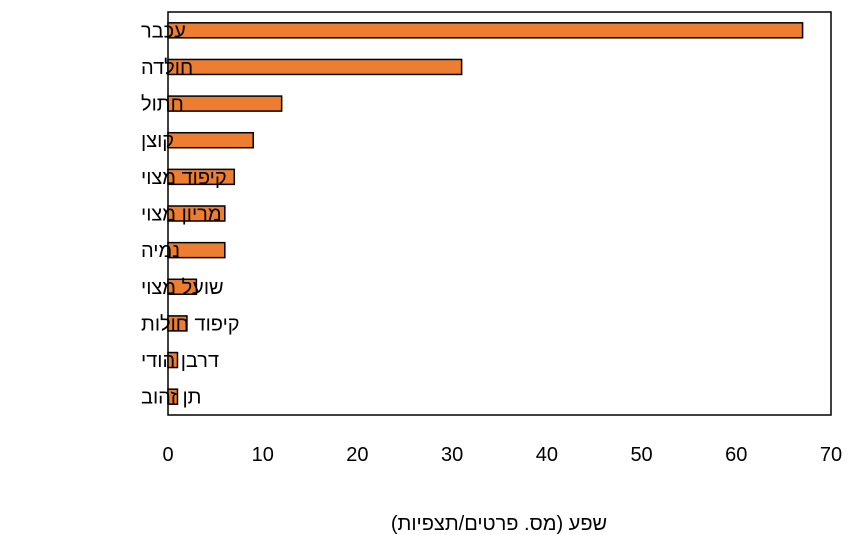 The image size is (856, 535). Describe the element at coordinates (547, 455) in the screenshot. I see `x-tick-label: 40` at that location.